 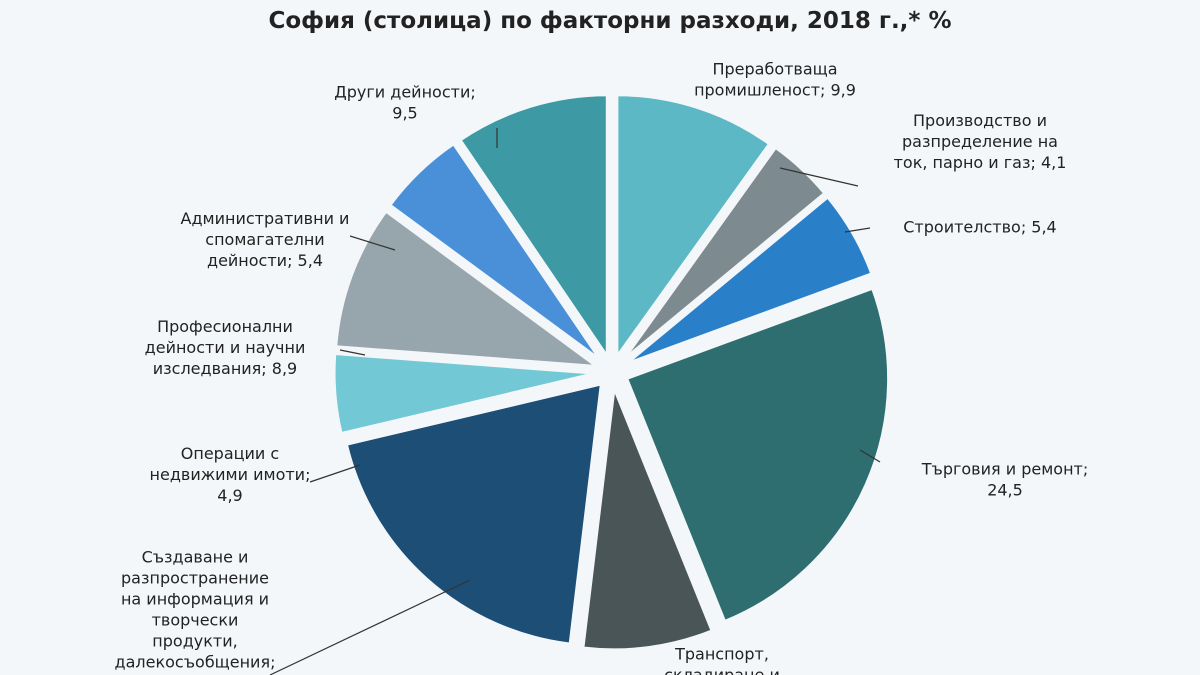 What do you see at coordinates (404, 102) in the screenshot?
I see `slice-label: Други дейности; 9,5` at bounding box center [404, 102].